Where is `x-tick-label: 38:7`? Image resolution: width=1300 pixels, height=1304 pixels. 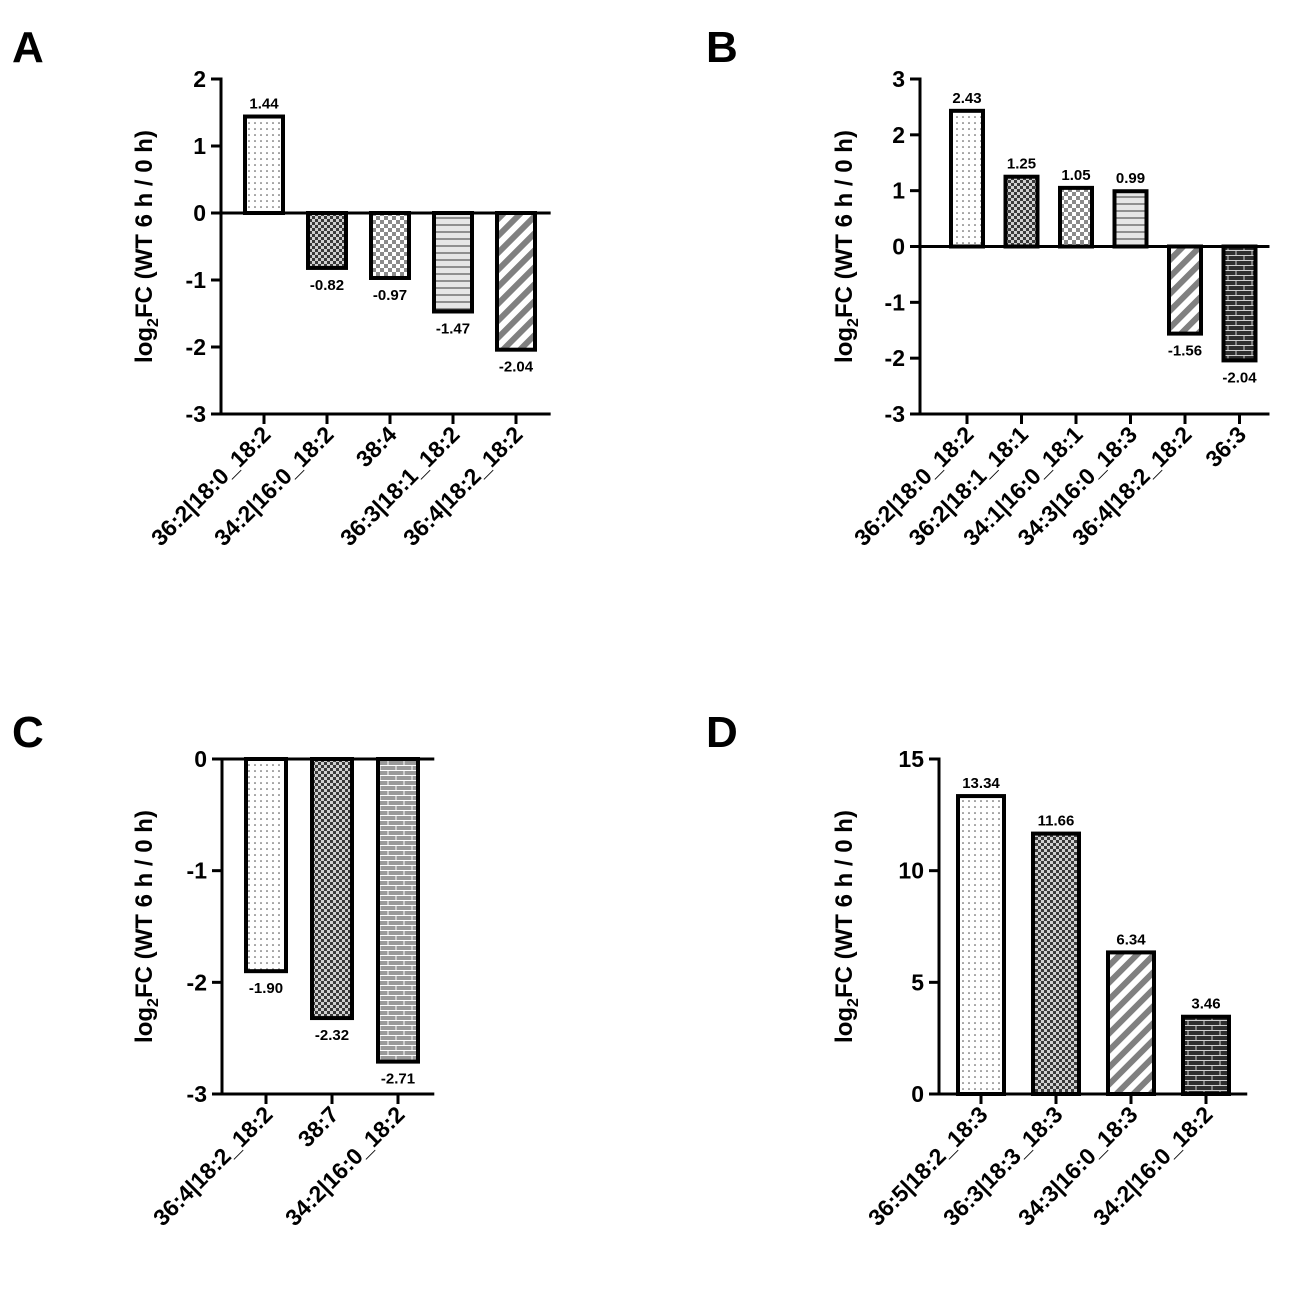
x-tick-label: 38:7 is located at coordinates (318, 1126).